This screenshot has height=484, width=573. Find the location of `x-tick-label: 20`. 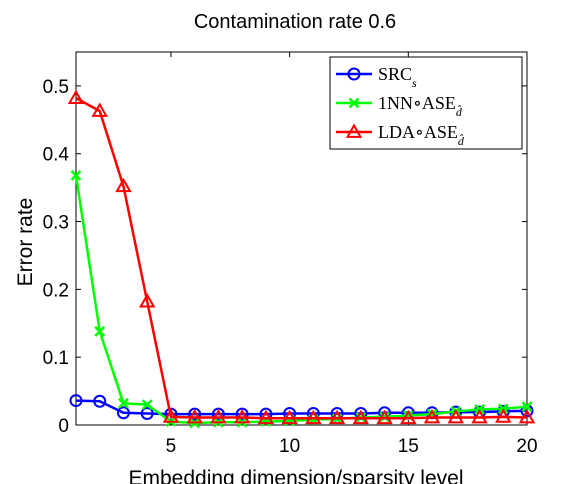

x-tick-label: 20 is located at coordinates (526, 446).